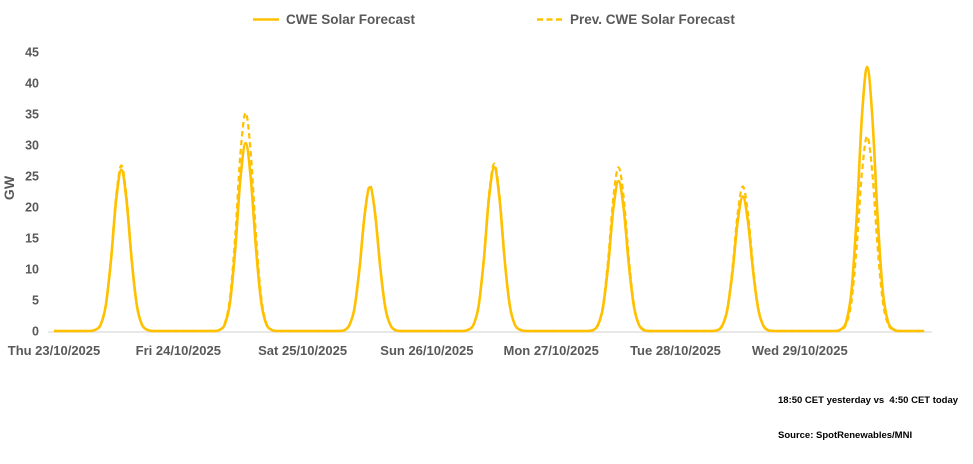  What do you see at coordinates (35, 332) in the screenshot?
I see `y-tick-label: 0` at bounding box center [35, 332].